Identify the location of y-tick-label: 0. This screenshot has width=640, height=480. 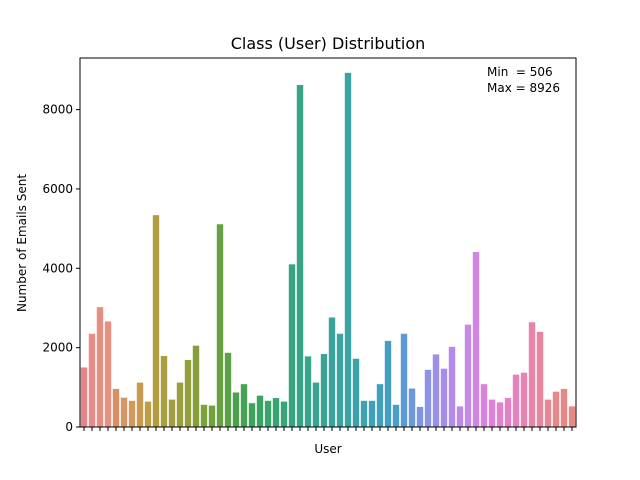
(69, 427).